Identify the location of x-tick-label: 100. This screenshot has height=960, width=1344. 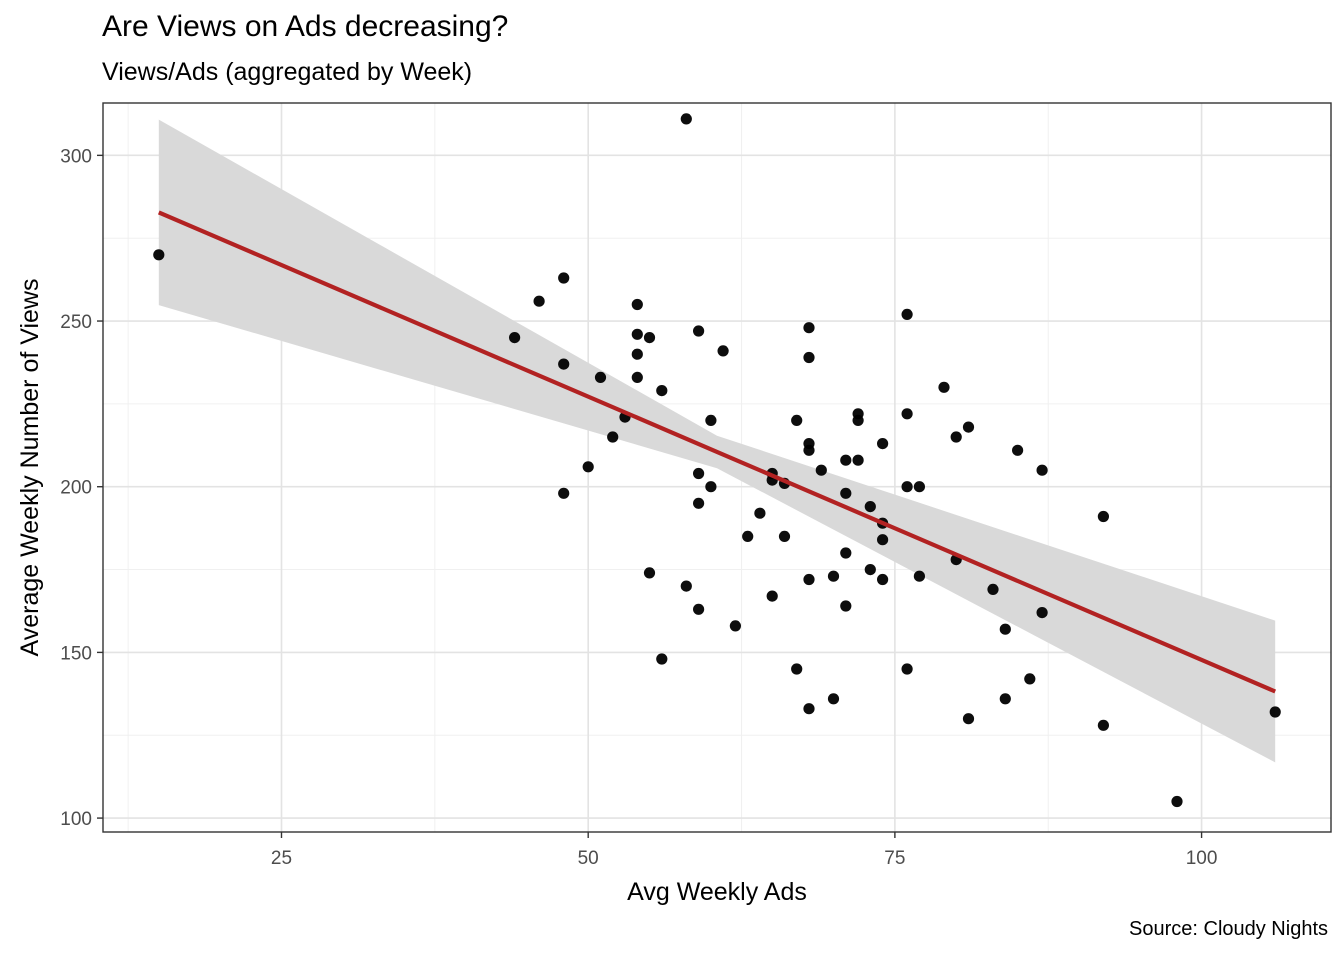
(1202, 858).